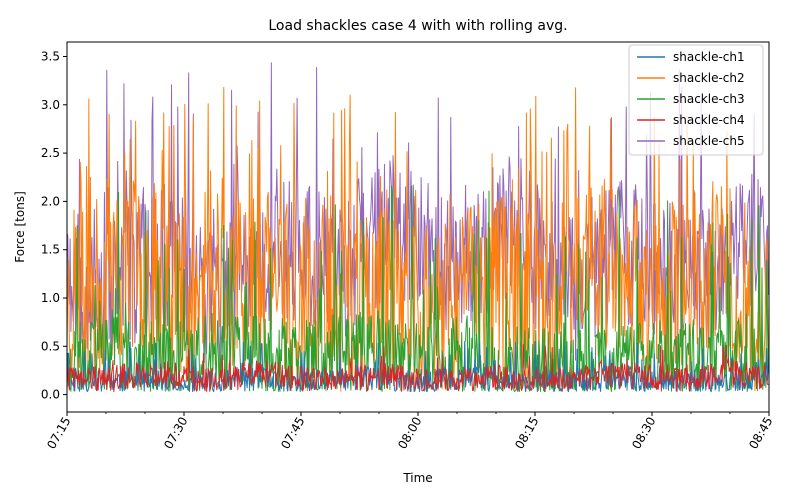 This screenshot has height=504, width=800. What do you see at coordinates (50, 201) in the screenshot?
I see `y-tick-label: 2.0` at bounding box center [50, 201].